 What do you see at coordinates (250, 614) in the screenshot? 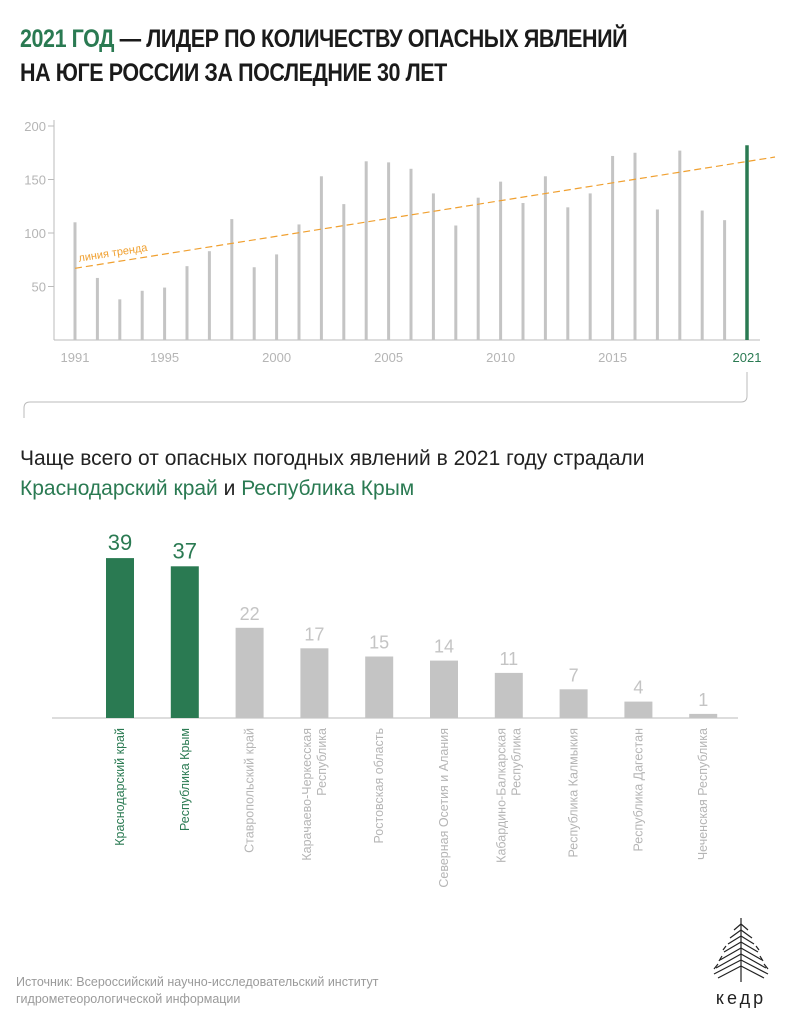
I see `region-value-label: 22` at bounding box center [250, 614].